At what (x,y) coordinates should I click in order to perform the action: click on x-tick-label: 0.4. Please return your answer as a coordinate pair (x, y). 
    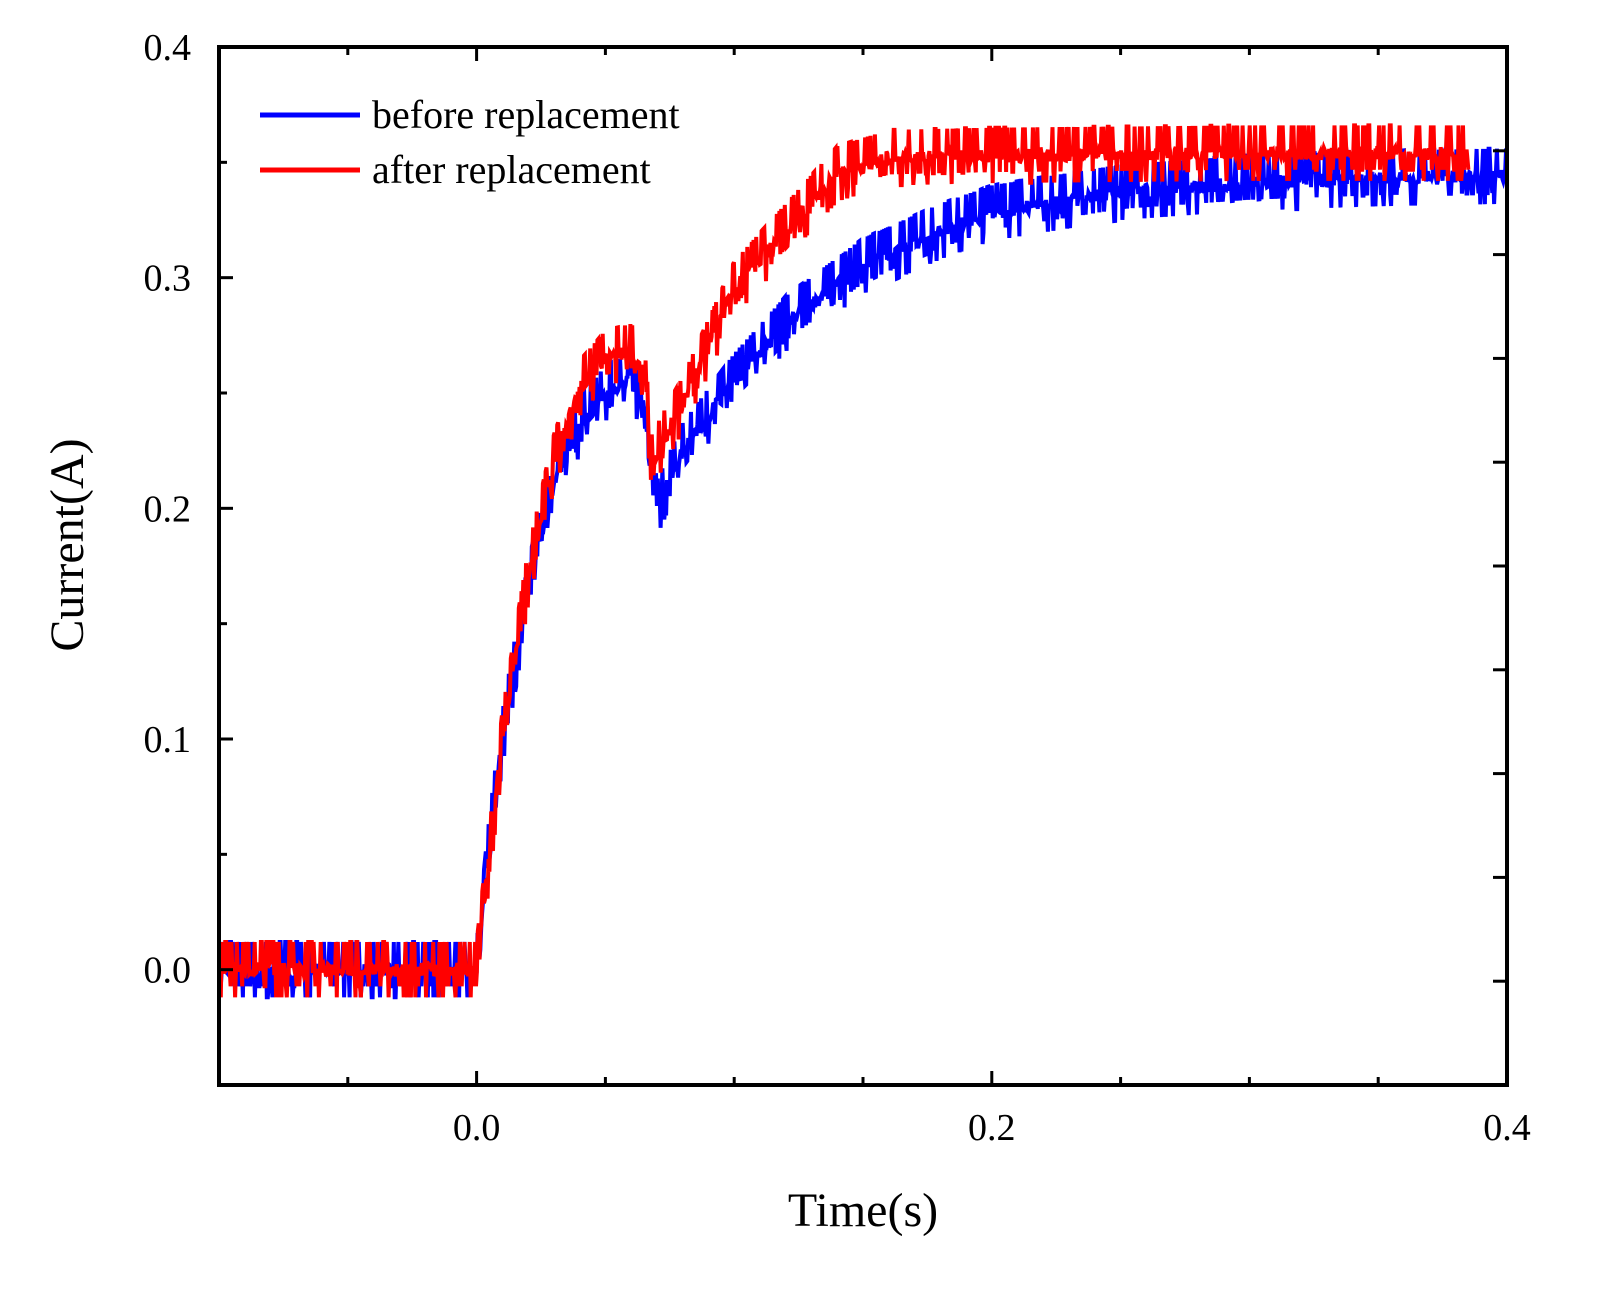
    Looking at the image, I should click on (1507, 1128).